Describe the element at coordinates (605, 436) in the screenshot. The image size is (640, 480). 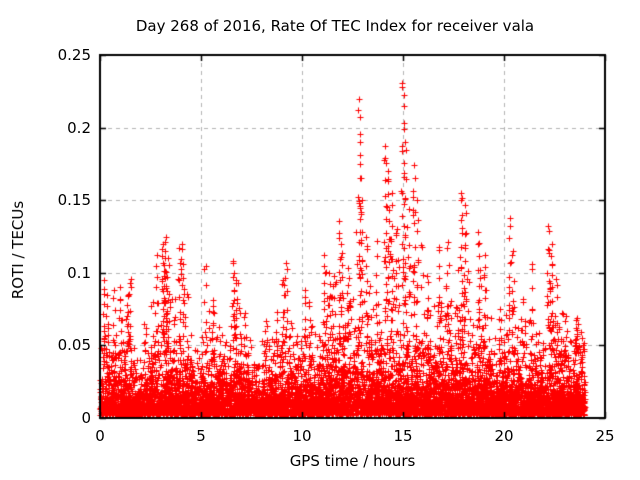
I see `x-tick-label: 25` at that location.